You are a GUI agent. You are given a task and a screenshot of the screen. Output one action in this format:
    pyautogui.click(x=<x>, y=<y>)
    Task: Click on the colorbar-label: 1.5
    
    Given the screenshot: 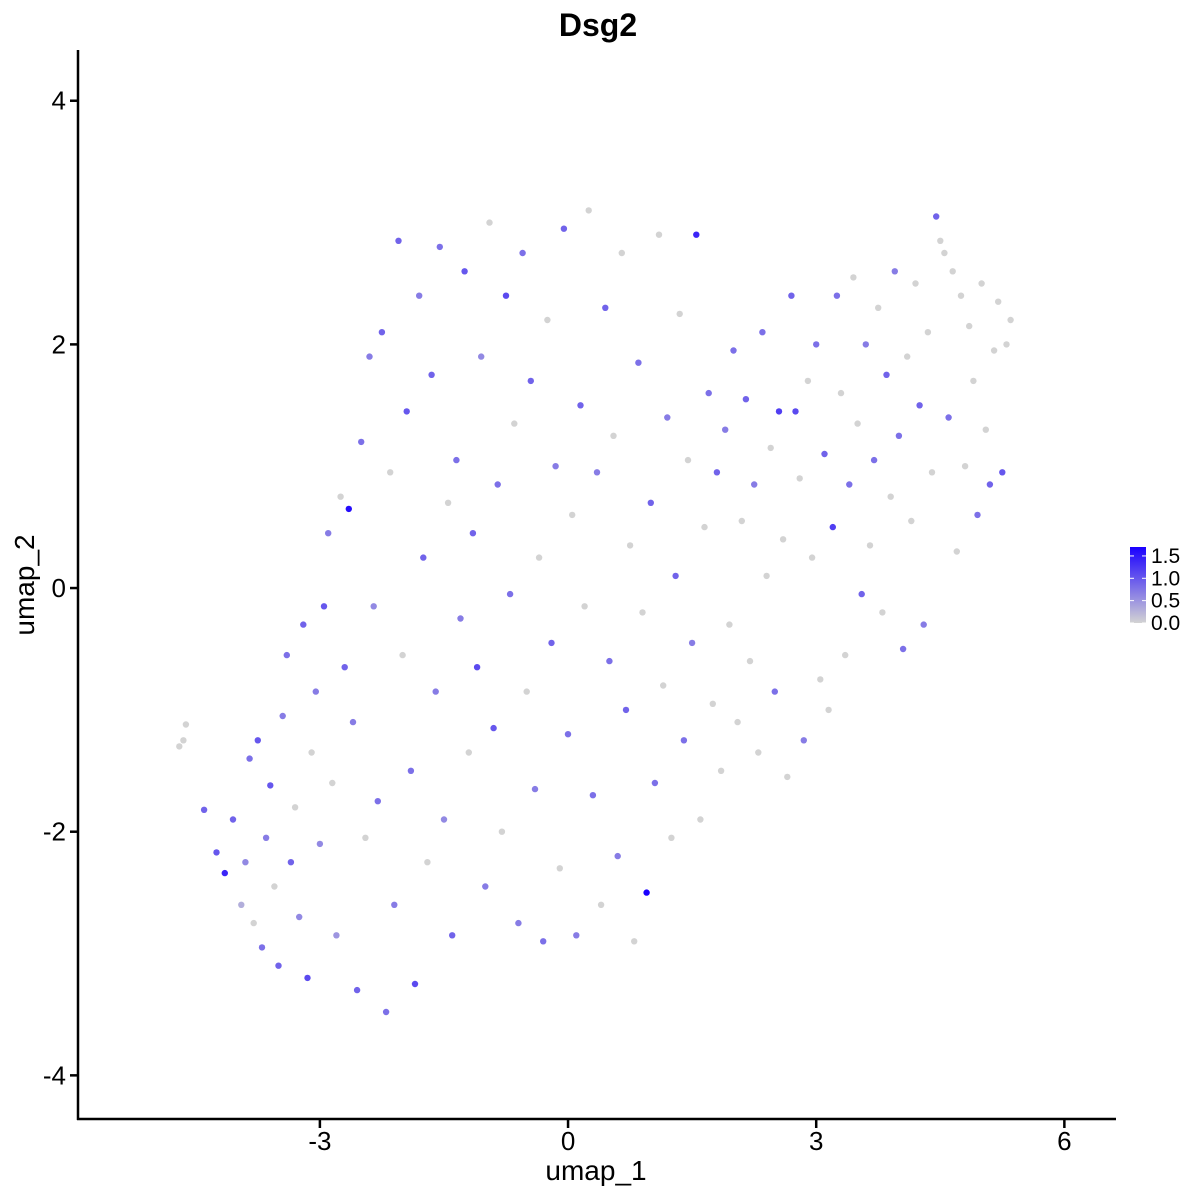 What is the action you would take?
    pyautogui.click(x=1165, y=556)
    